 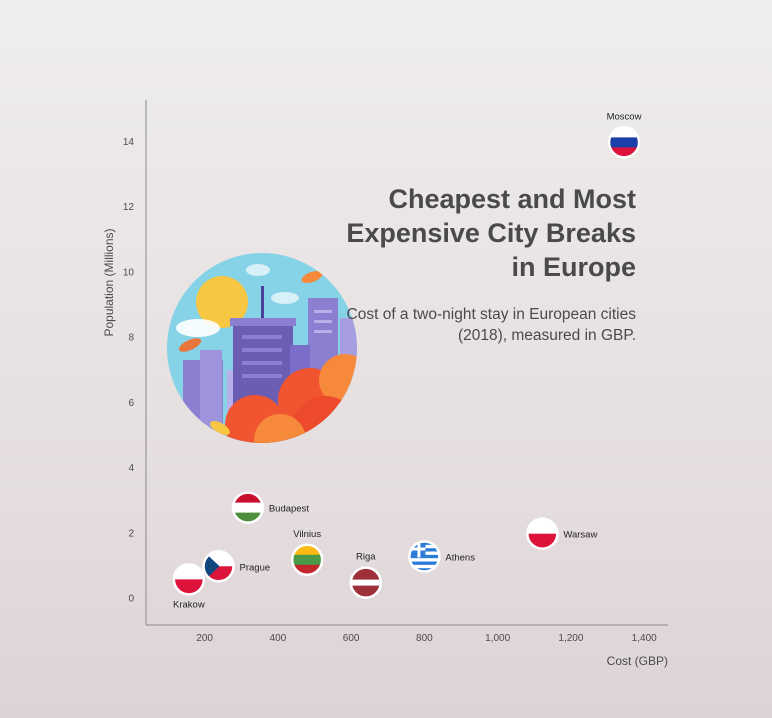 I want to click on x-tick-label: 800, so click(x=424, y=638).